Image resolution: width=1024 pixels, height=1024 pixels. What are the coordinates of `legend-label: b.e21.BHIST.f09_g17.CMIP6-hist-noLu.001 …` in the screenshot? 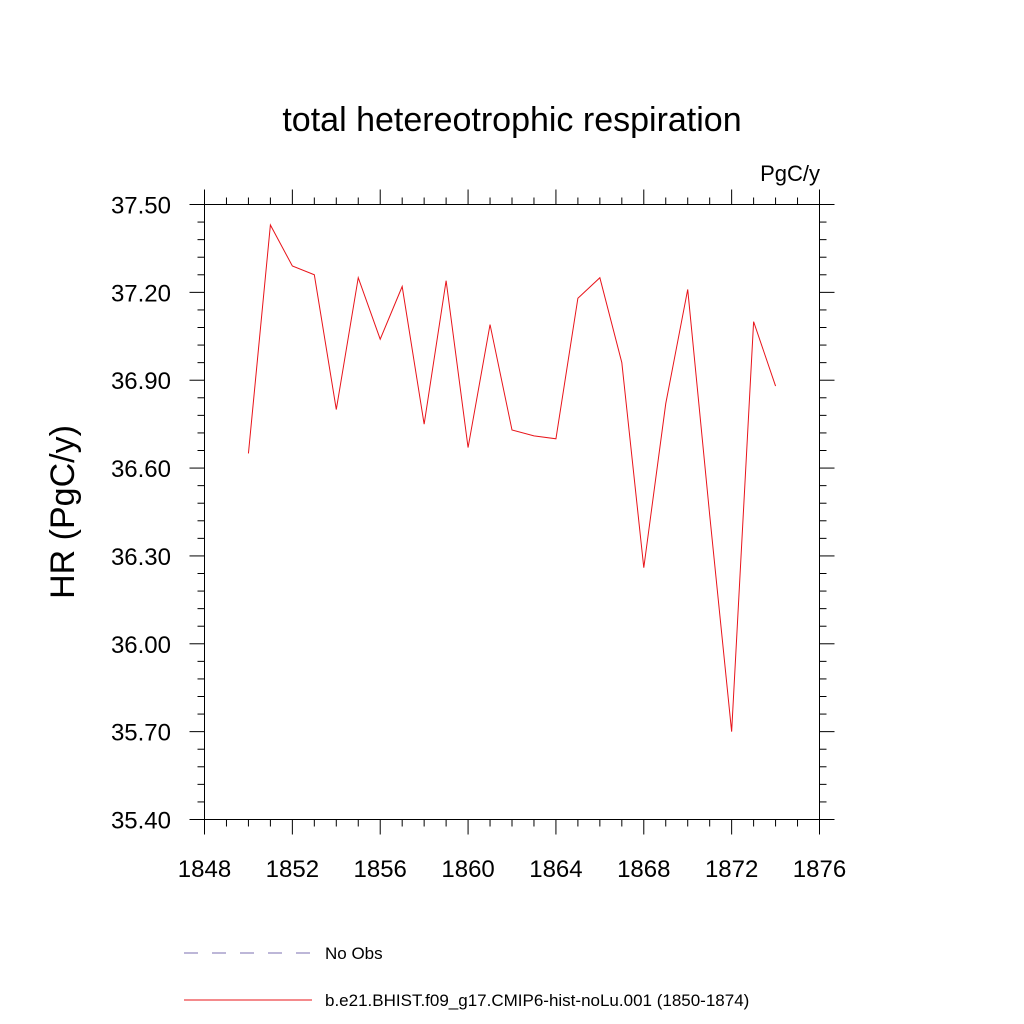 It's located at (537, 1000).